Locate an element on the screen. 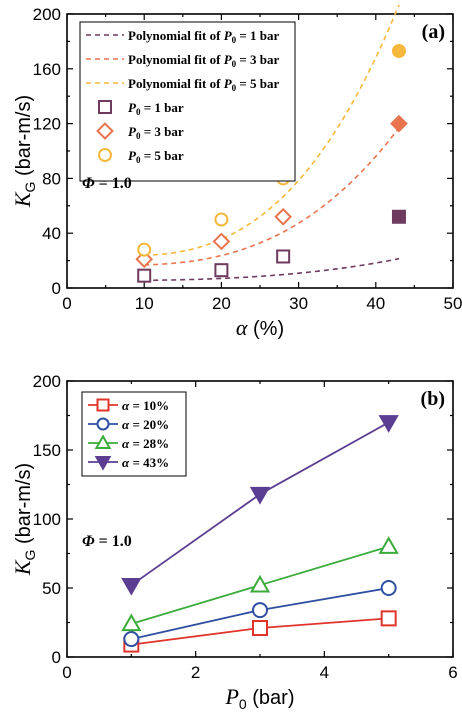  x-tick-label: 30 is located at coordinates (298, 303).